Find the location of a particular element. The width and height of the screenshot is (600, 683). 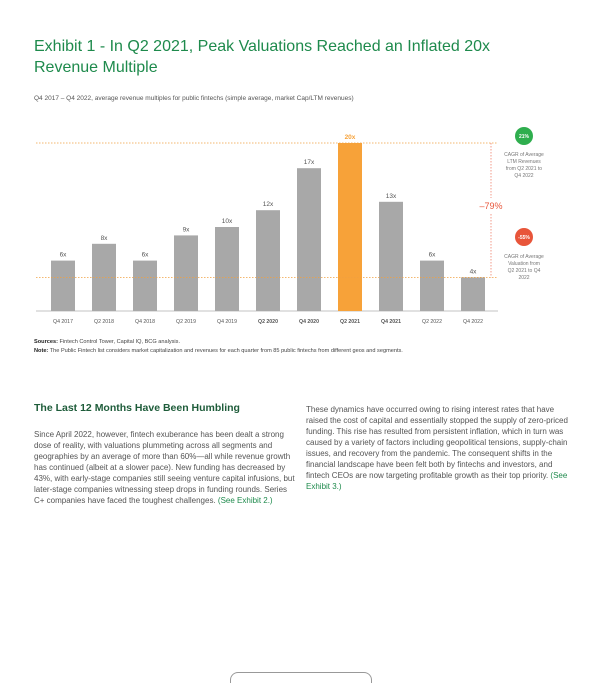

chart-category-label: Q4 2019 is located at coordinates (227, 322).